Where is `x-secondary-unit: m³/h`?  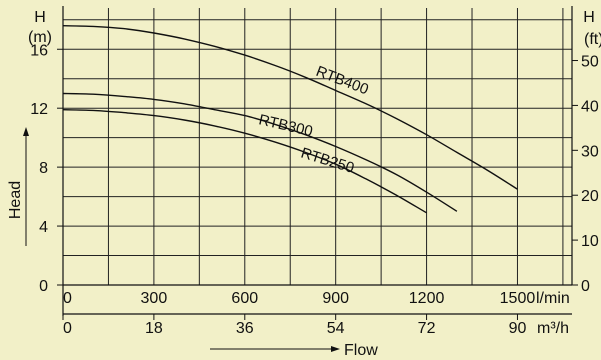
x-secondary-unit: m³/h is located at coordinates (553, 328).